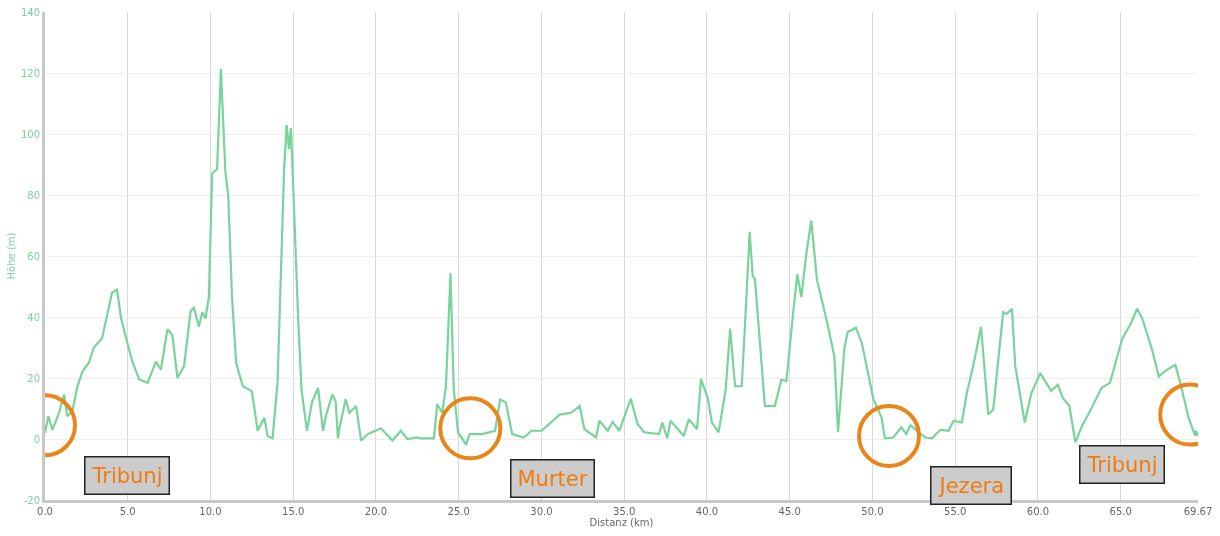 The image size is (1220, 536). What do you see at coordinates (1198, 511) in the screenshot?
I see `x-tick-label: 69.67` at bounding box center [1198, 511].